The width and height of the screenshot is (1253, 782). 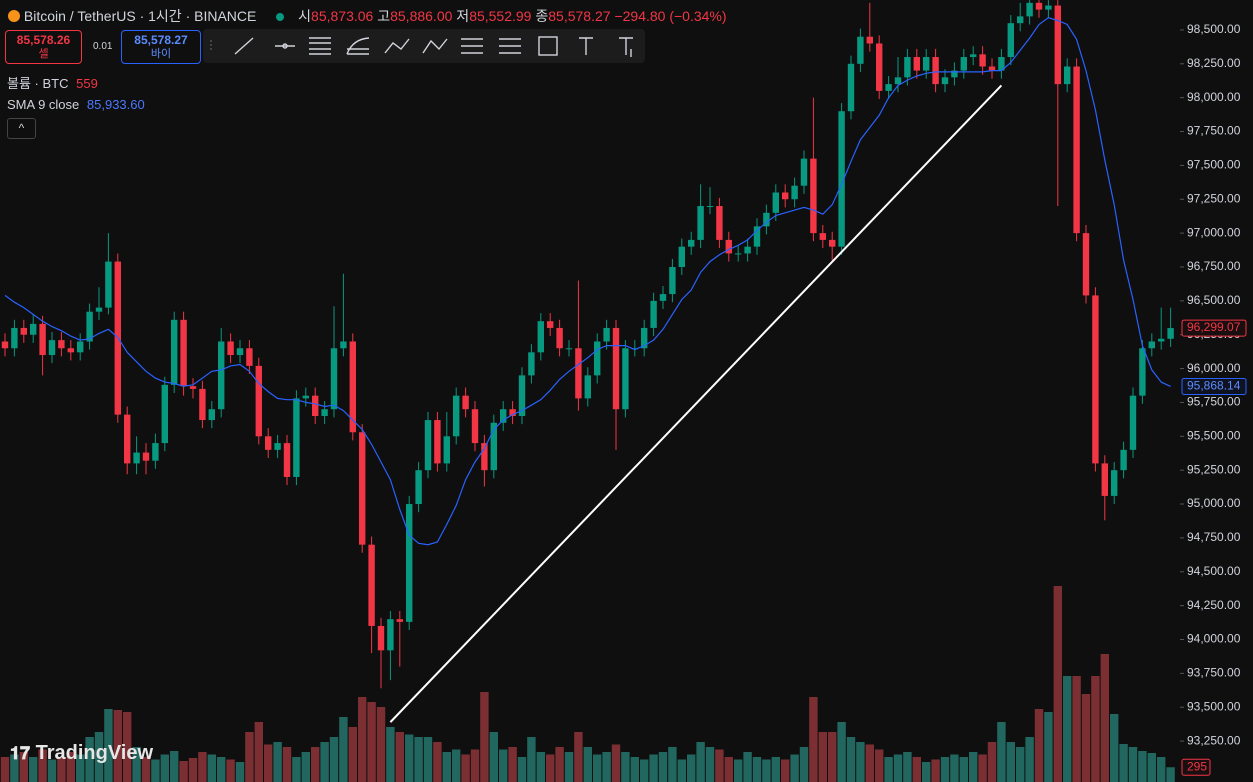 I want to click on sma-legend-label: SMA 9 close, so click(x=43, y=104).